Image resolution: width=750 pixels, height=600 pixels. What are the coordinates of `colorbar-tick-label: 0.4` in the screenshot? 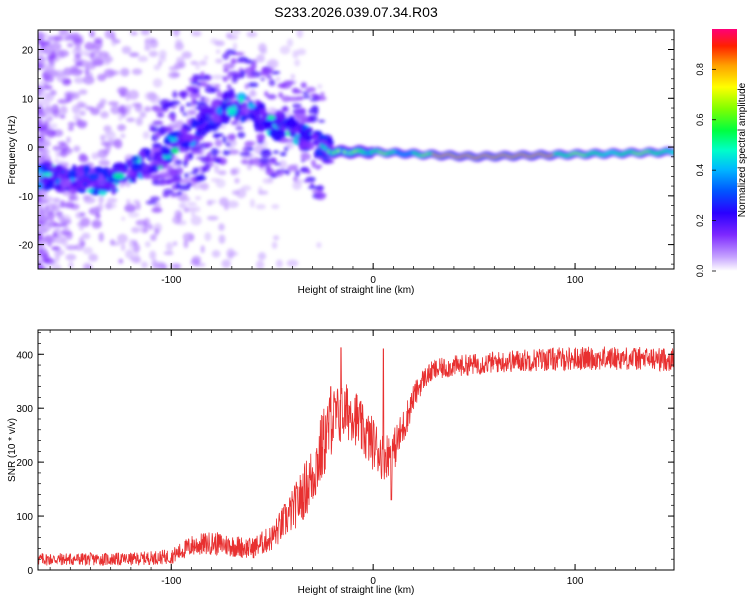 It's located at (700, 170).